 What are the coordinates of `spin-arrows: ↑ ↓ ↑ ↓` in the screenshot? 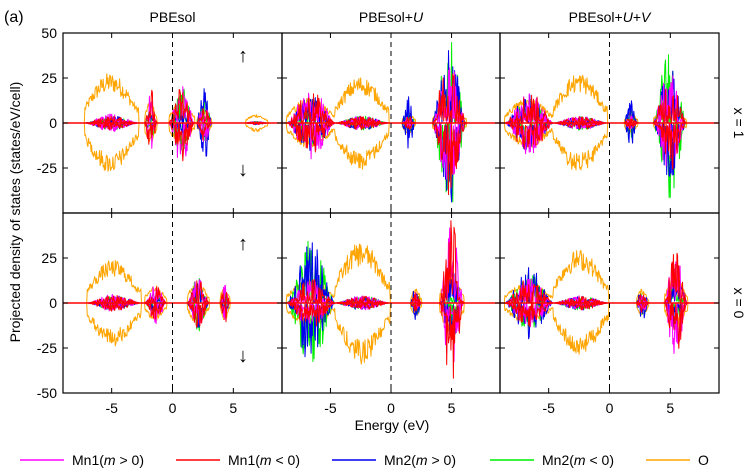 It's located at (243, 206).